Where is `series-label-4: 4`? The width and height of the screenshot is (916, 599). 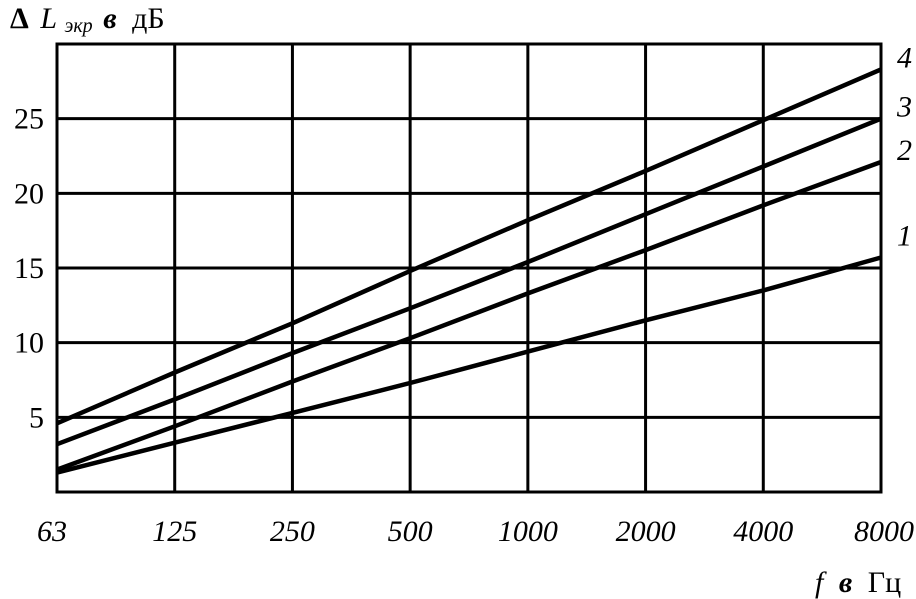 series-label-4: 4 is located at coordinates (904, 57).